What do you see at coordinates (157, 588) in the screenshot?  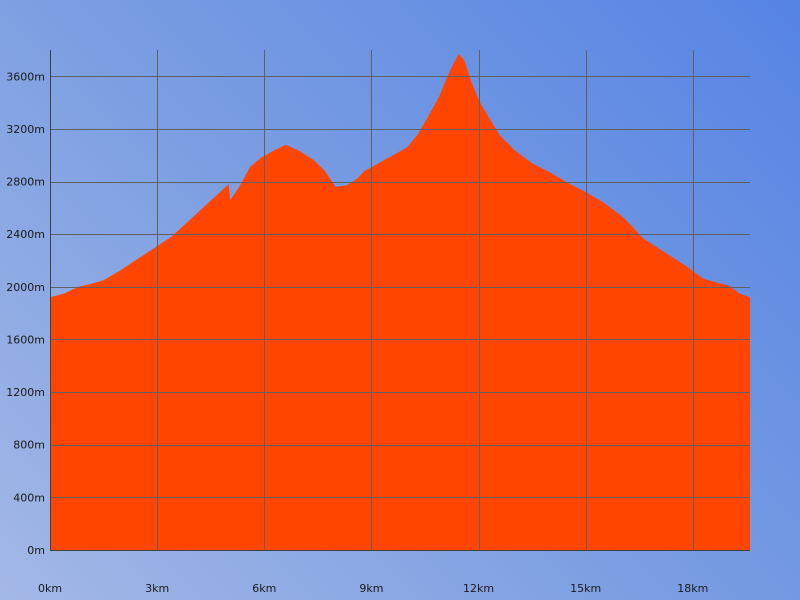 I see `x-tick-label-1: 3km` at bounding box center [157, 588].